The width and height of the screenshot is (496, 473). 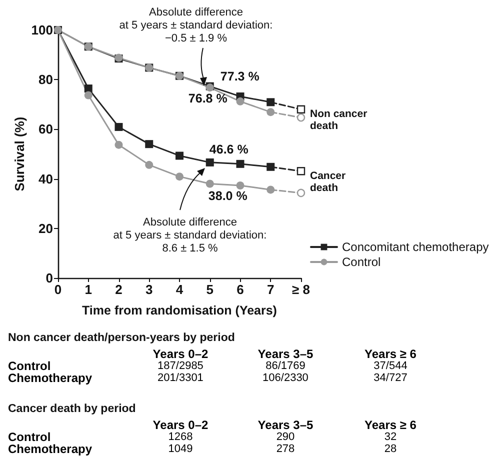 What do you see at coordinates (72, 409) in the screenshot?
I see `text: Cancer death by period` at bounding box center [72, 409].